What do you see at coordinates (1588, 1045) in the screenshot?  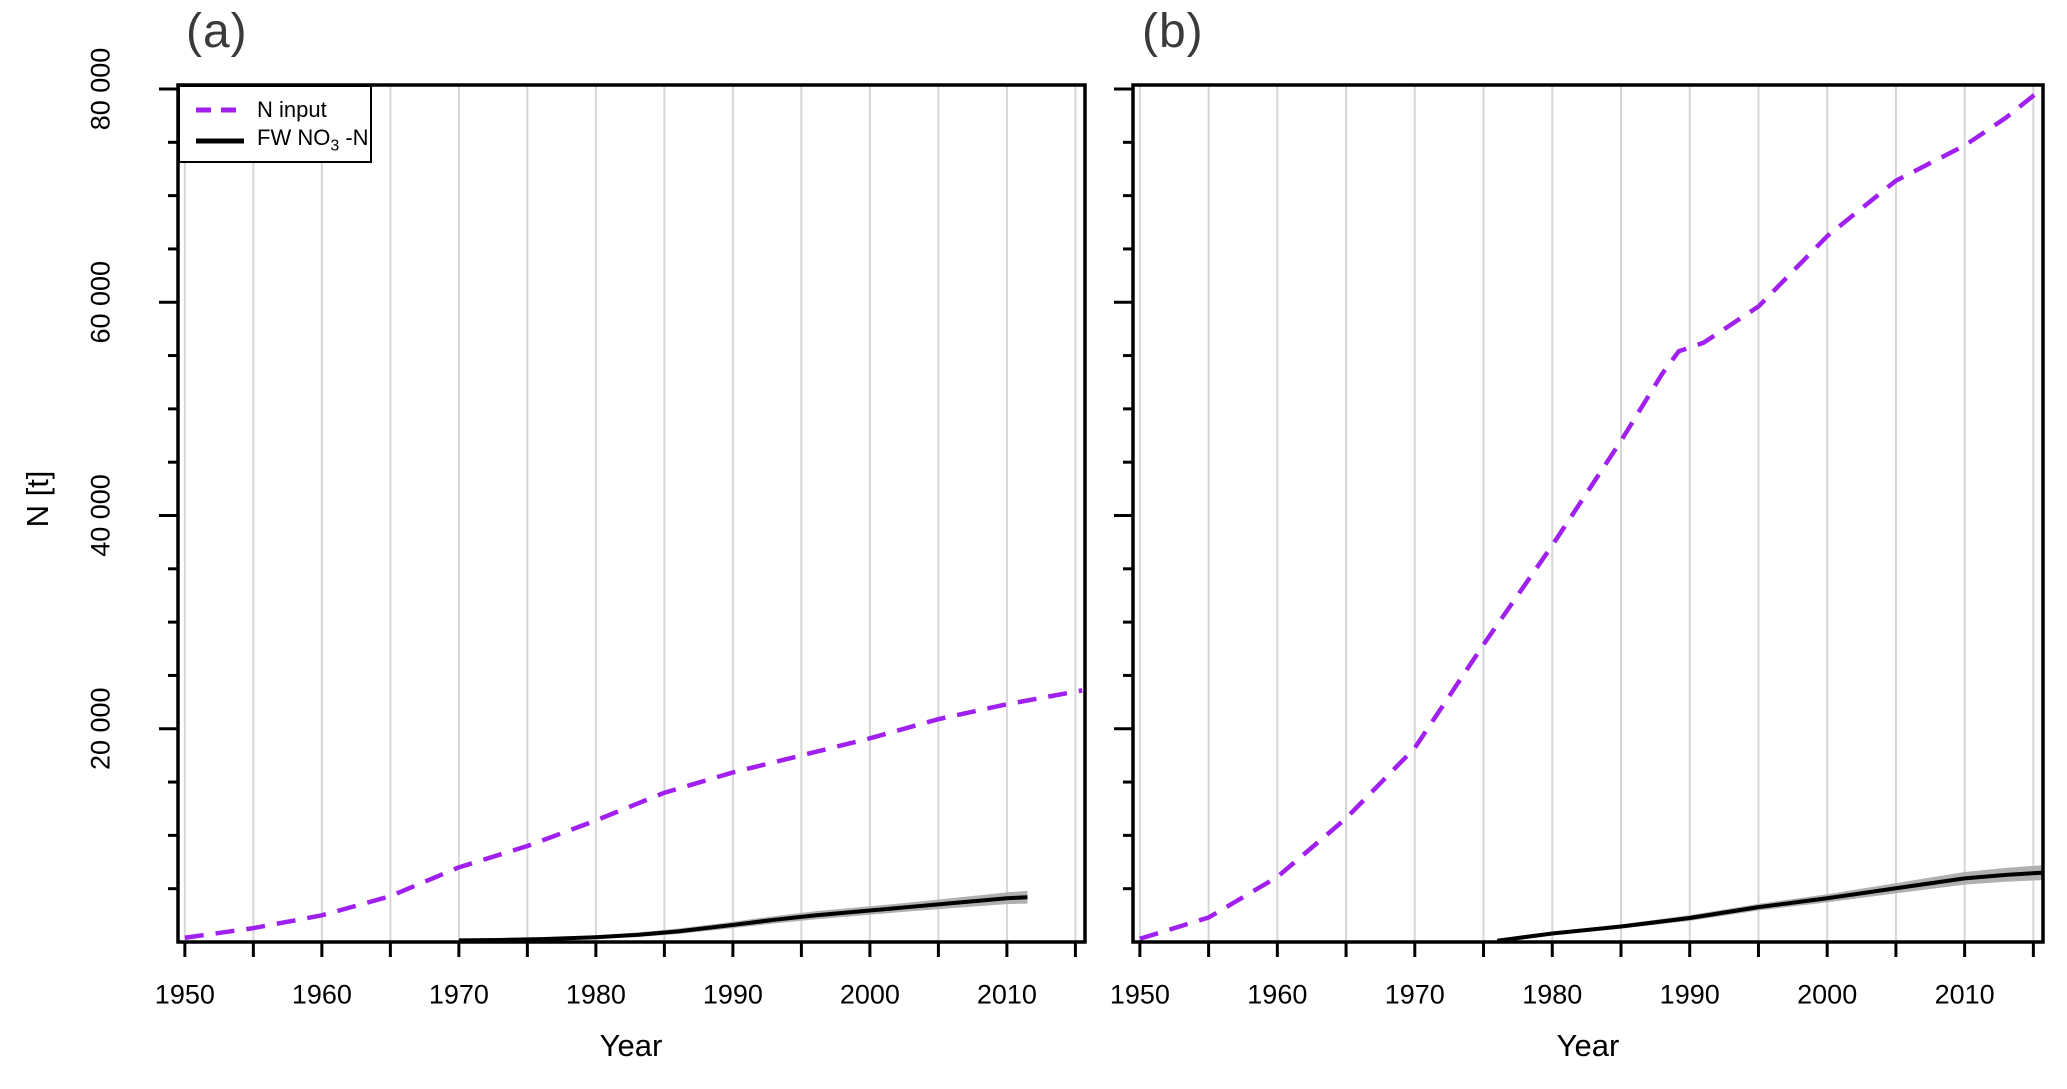 I see `x-axis-label-b: Year` at bounding box center [1588, 1045].